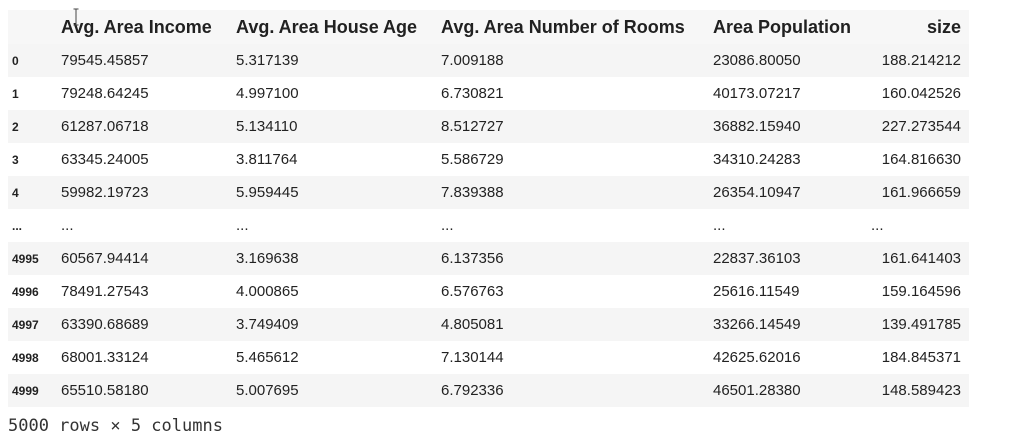  I want to click on cell-size: 148.589423, so click(921, 390).